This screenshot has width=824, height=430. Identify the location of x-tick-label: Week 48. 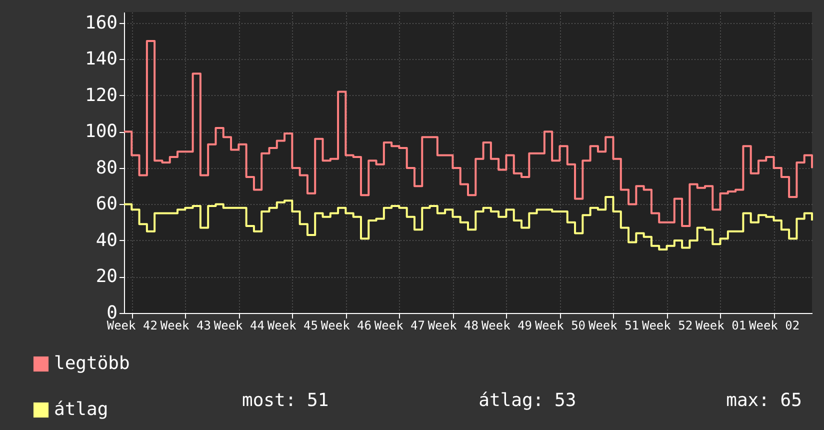
(453, 325).